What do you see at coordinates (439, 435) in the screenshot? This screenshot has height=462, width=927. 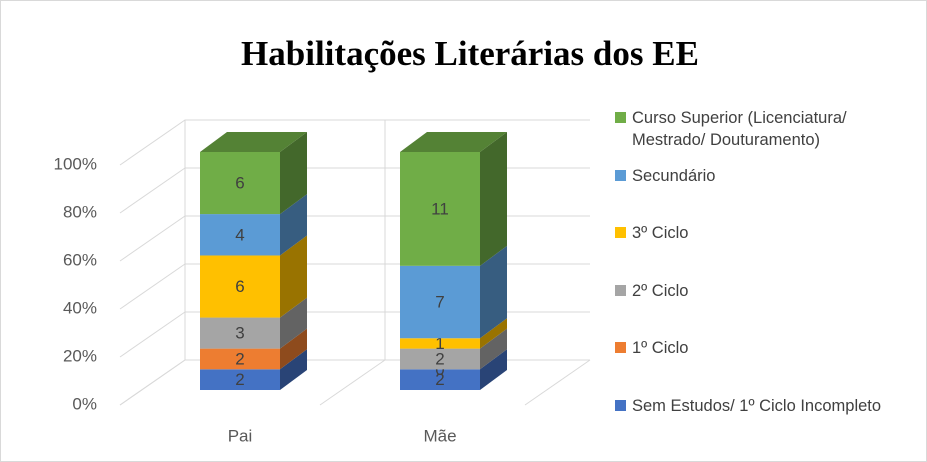 I see `x-tick-label: Mãe` at bounding box center [439, 435].